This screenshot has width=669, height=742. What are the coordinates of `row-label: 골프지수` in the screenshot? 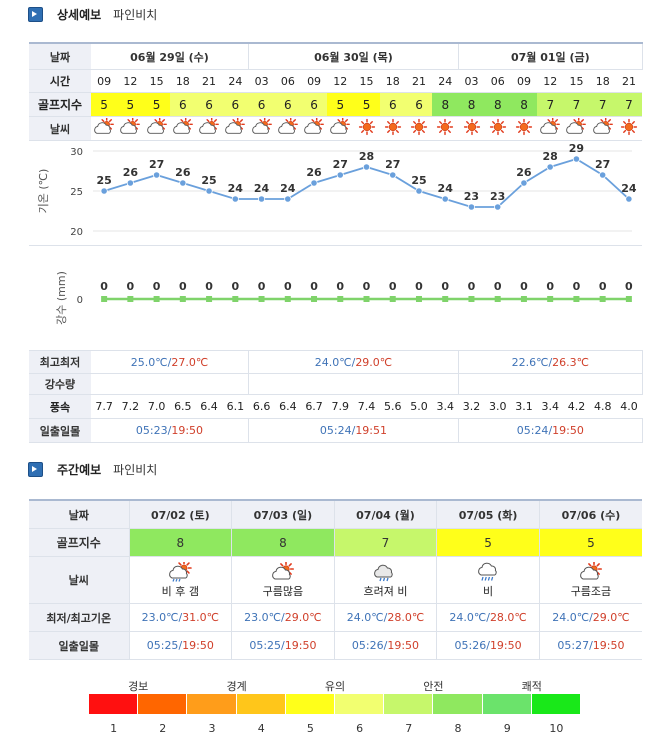 It's located at (60, 104).